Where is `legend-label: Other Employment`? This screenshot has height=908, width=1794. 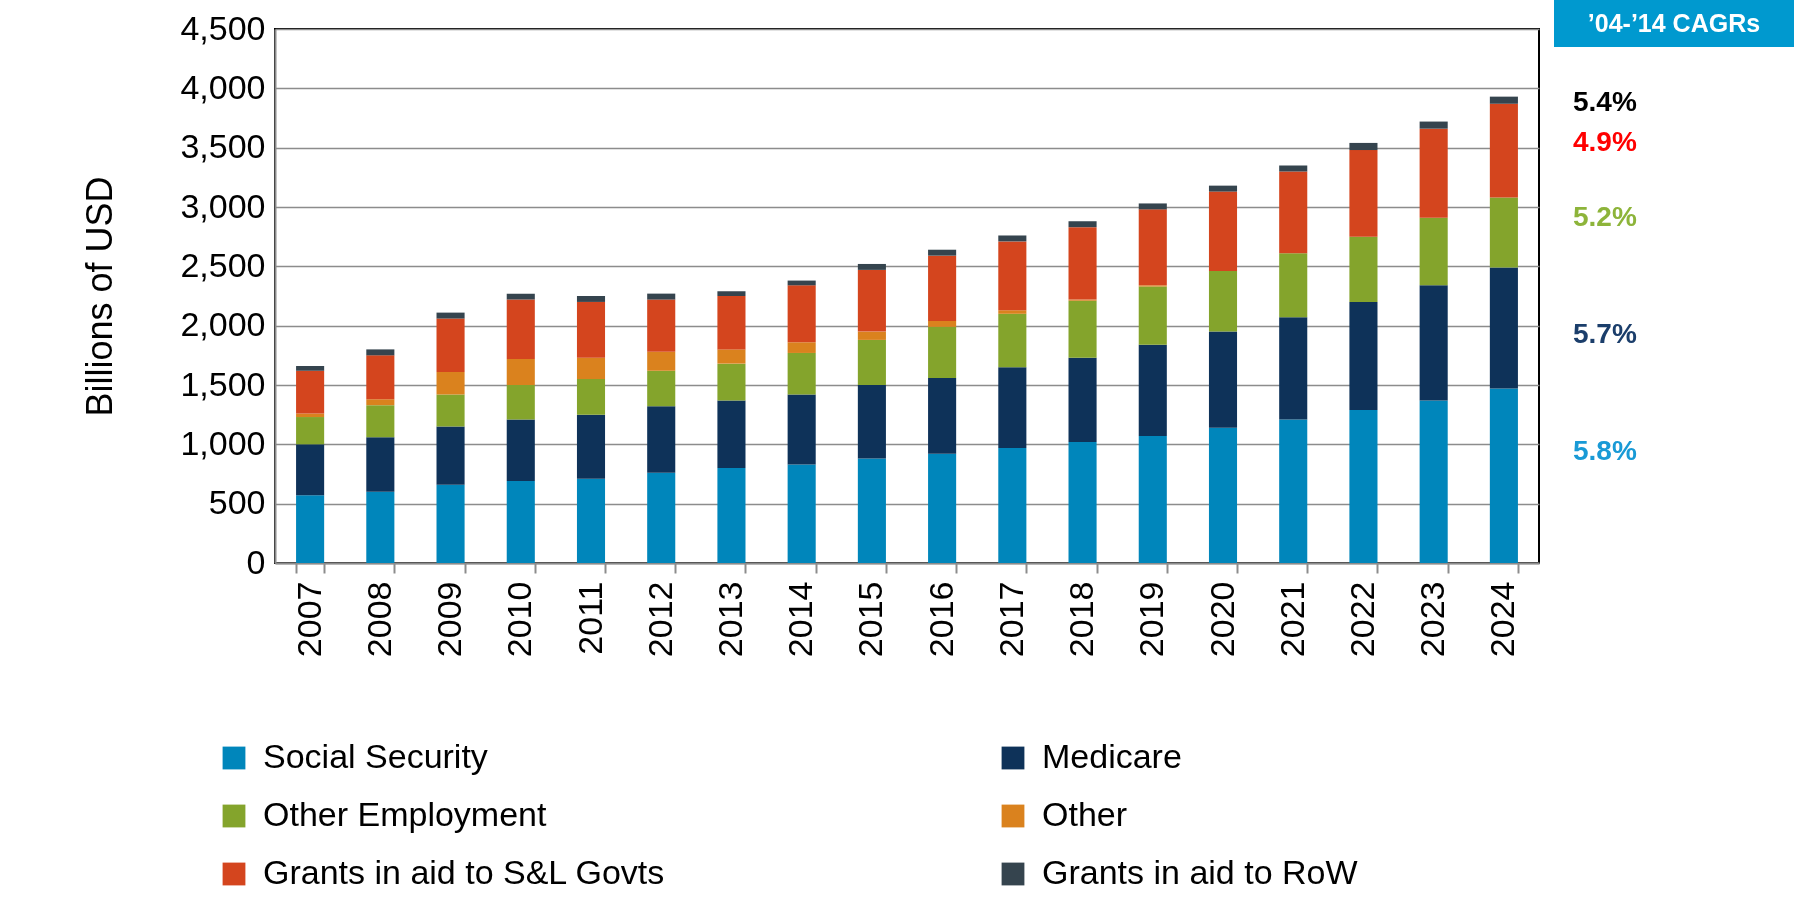 legend-label: Other Employment is located at coordinates (405, 814).